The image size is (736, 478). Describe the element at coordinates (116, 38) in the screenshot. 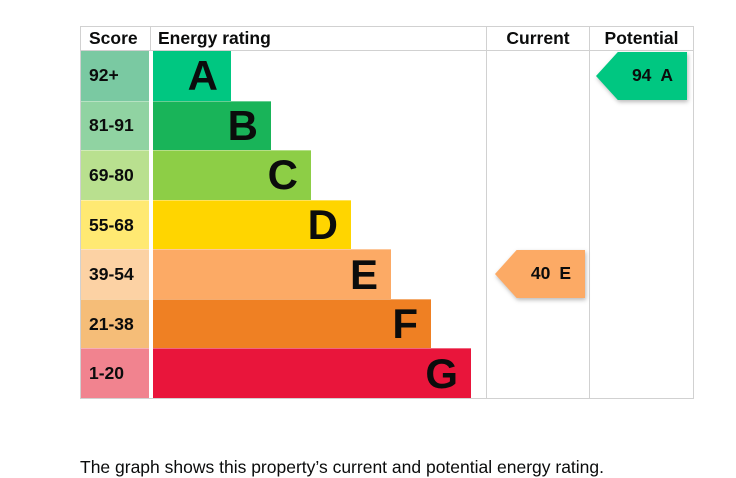

I see `score-column-header: Score` at that location.